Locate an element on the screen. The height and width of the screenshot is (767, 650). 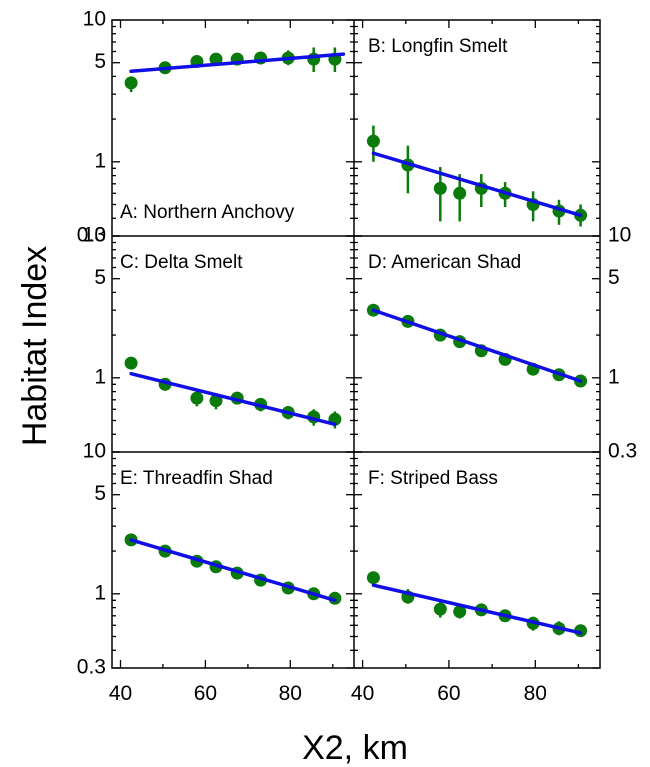
panel-label: F: Striped Bass is located at coordinates (433, 478).